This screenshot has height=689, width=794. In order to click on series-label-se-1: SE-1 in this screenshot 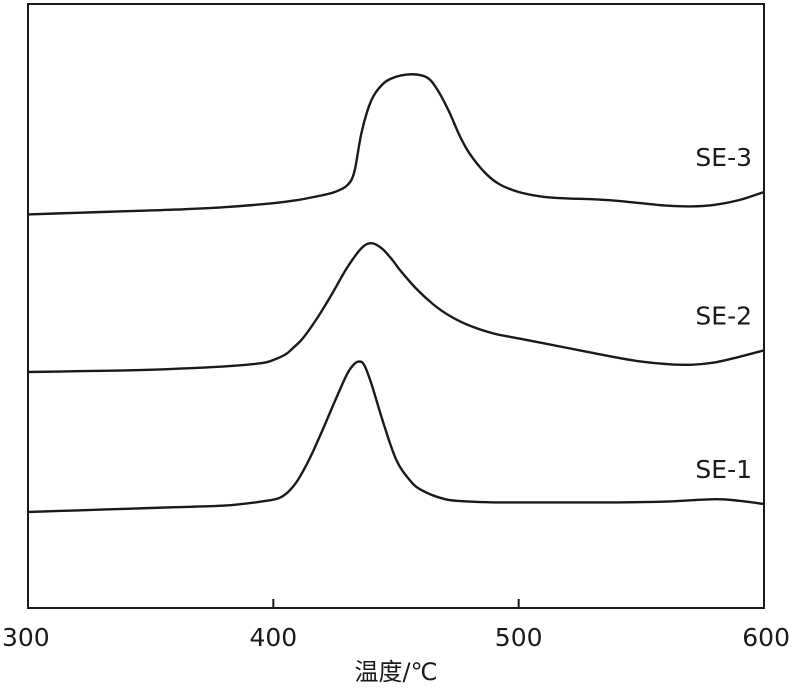, I will do `click(723, 469)`.